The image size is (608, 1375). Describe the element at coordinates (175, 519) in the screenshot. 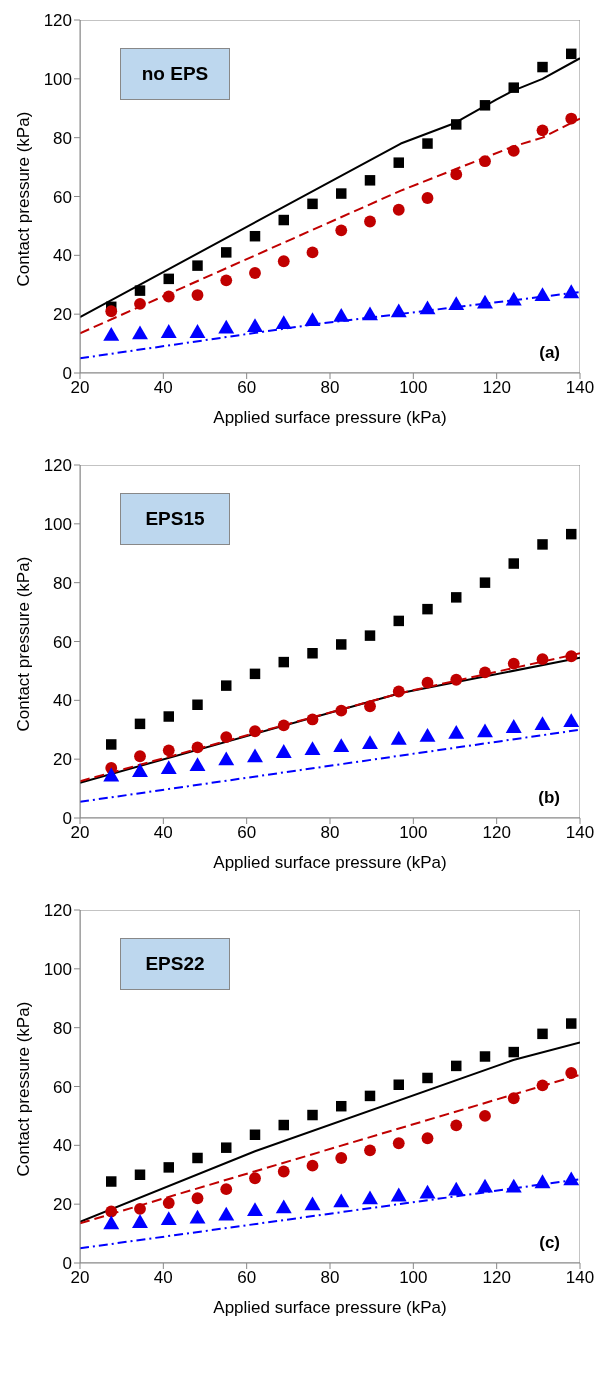

I see `annotation: EPS15` at that location.